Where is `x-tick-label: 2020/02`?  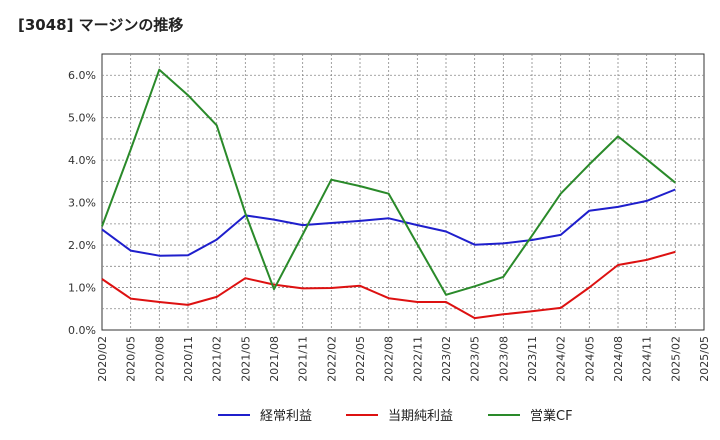
x-tick-label: 2020/02 is located at coordinates (102, 359).